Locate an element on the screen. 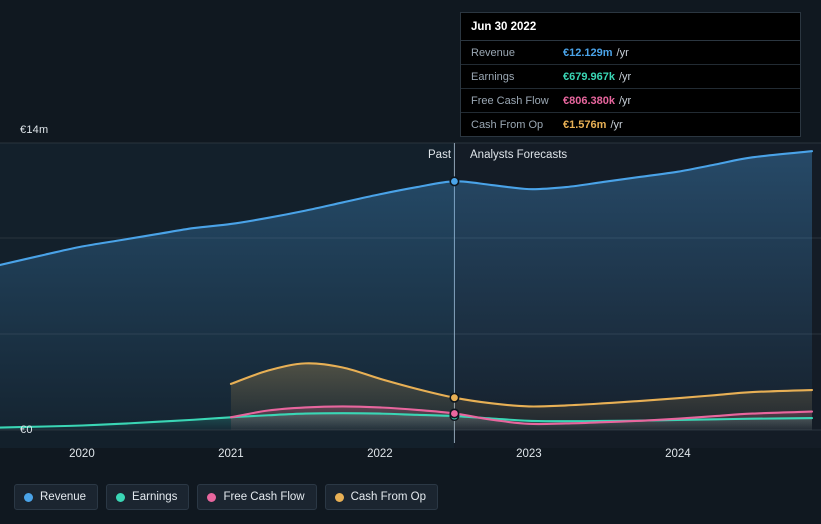 This screenshot has width=821, height=524. tooltip-series-name: Revenue is located at coordinates (493, 52).